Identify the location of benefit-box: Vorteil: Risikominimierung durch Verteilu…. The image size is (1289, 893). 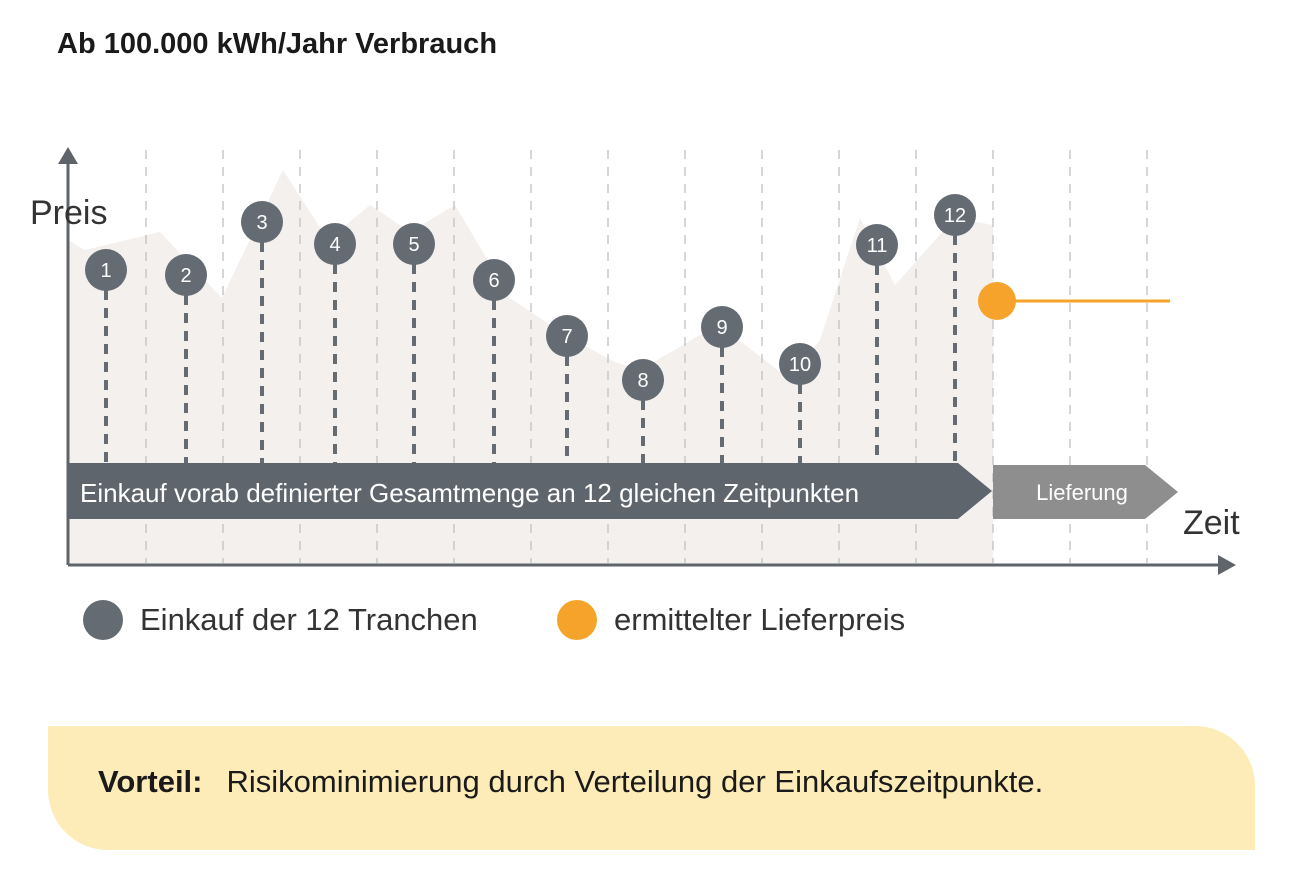
(651, 788).